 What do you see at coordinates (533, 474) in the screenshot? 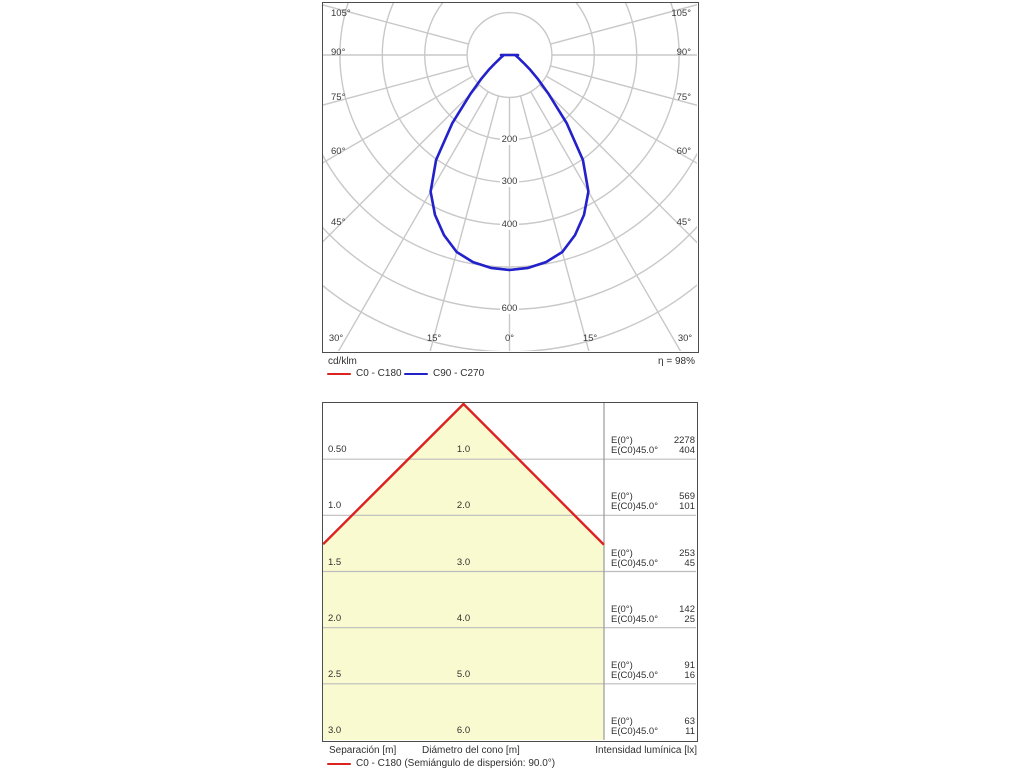
I see `cone-beam-line-right` at bounding box center [533, 474].